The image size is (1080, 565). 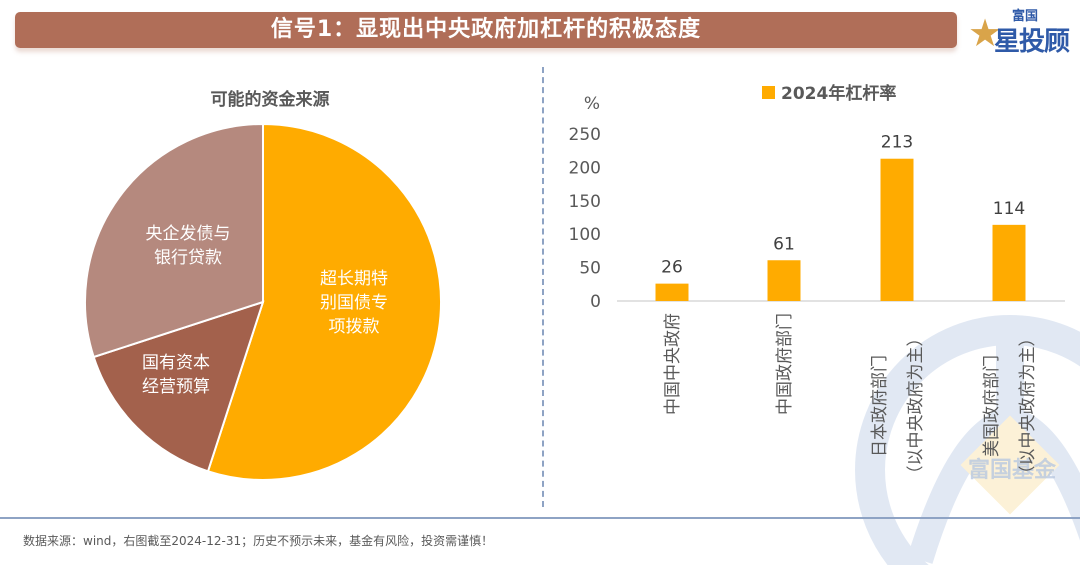 What do you see at coordinates (985, 33) in the screenshot?
I see `star-icon: ★` at bounding box center [985, 33].